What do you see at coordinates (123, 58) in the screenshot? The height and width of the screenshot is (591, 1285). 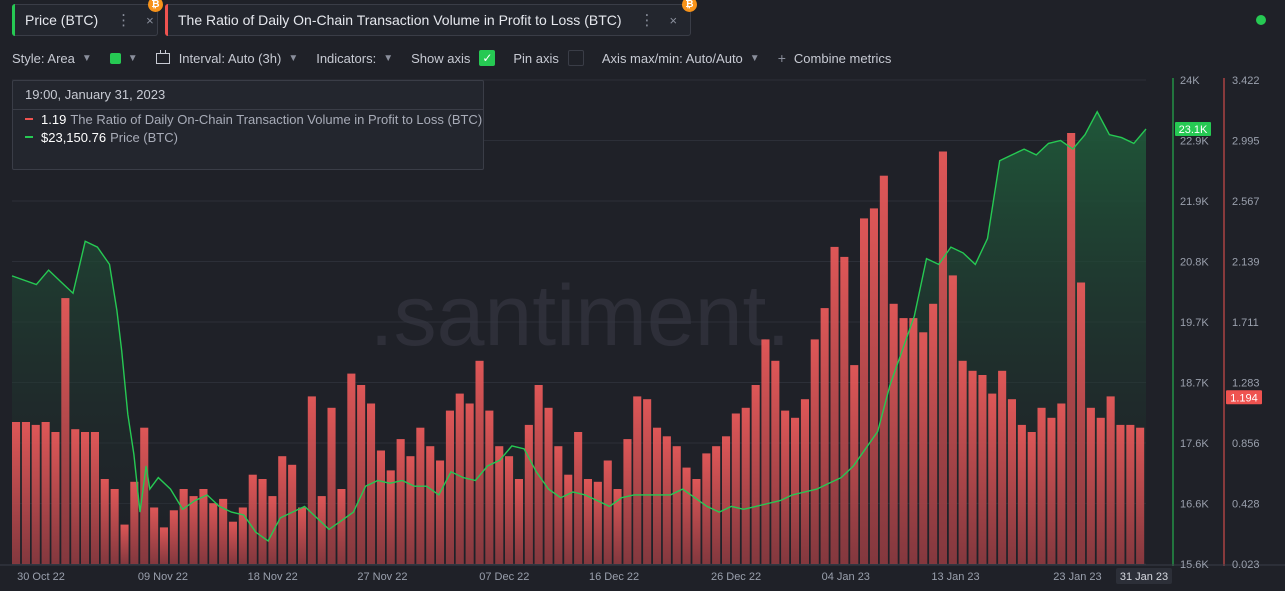 I see `color-dropdown: ▼` at bounding box center [123, 58].